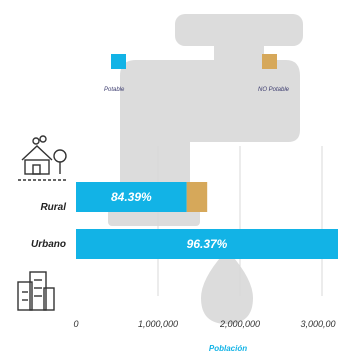  What do you see at coordinates (53, 207) in the screenshot?
I see `category-label-rural: Rural` at bounding box center [53, 207].